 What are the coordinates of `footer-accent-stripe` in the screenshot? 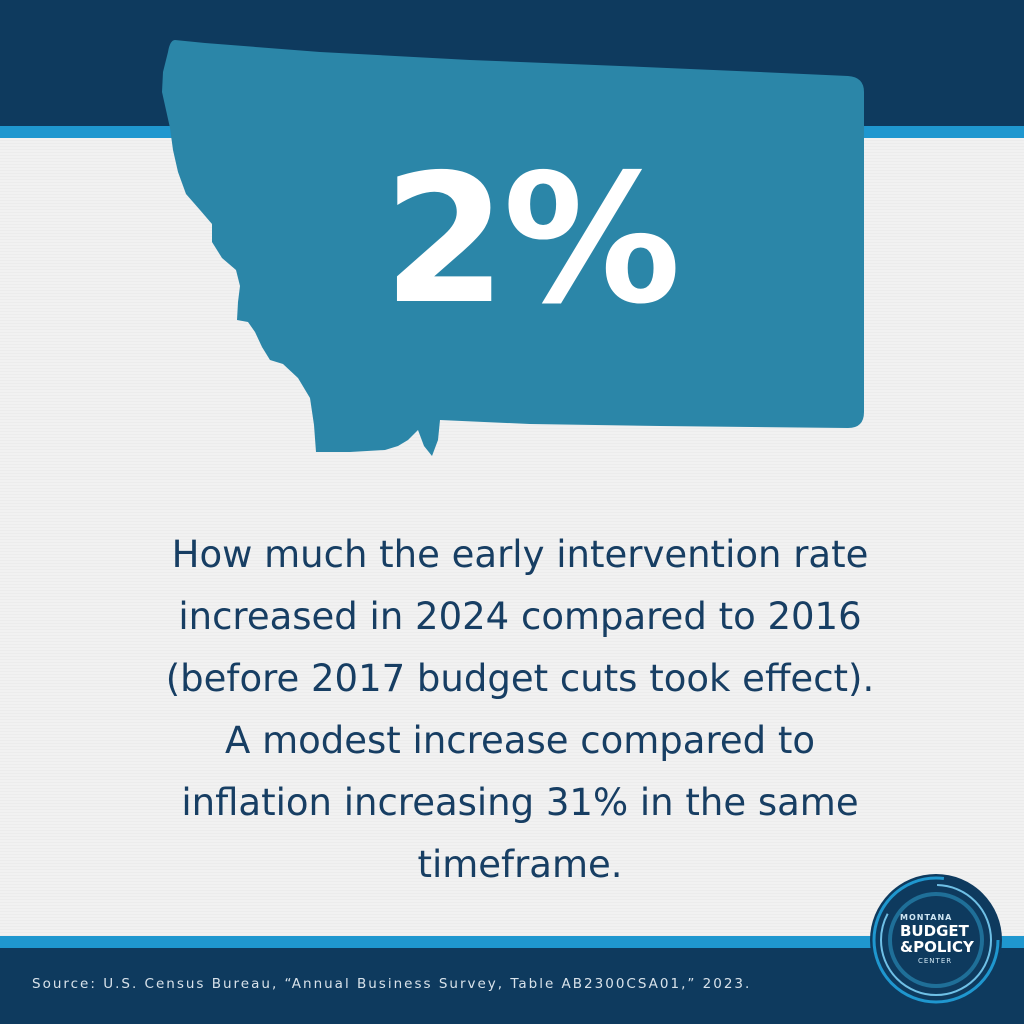 It's located at (512, 942).